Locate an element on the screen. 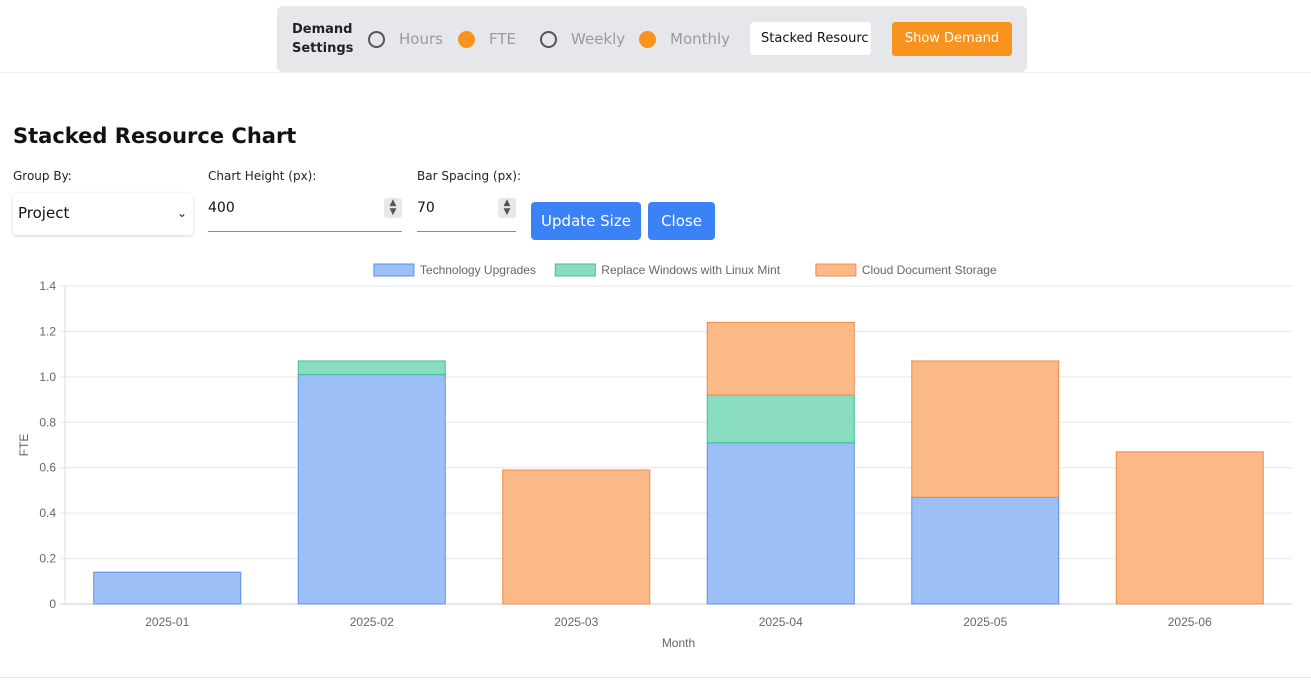 The width and height of the screenshot is (1311, 692). page-title: Stacked Resource Chart is located at coordinates (155, 136).